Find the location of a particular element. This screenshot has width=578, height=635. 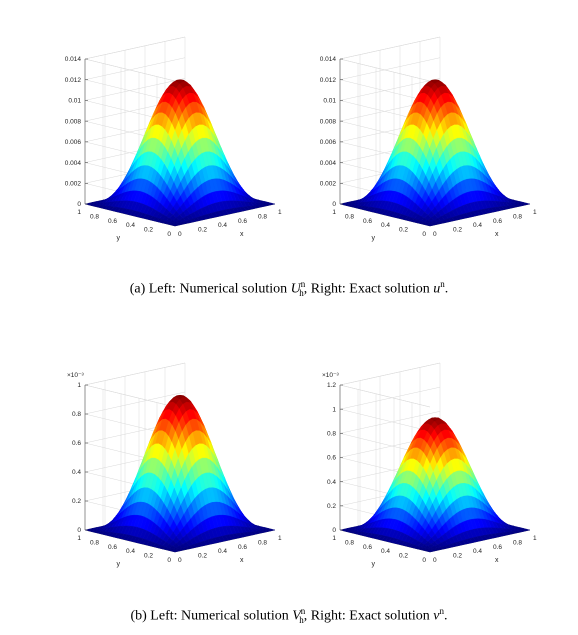

caption-b-sup2: n is located at coordinates (442, 611).